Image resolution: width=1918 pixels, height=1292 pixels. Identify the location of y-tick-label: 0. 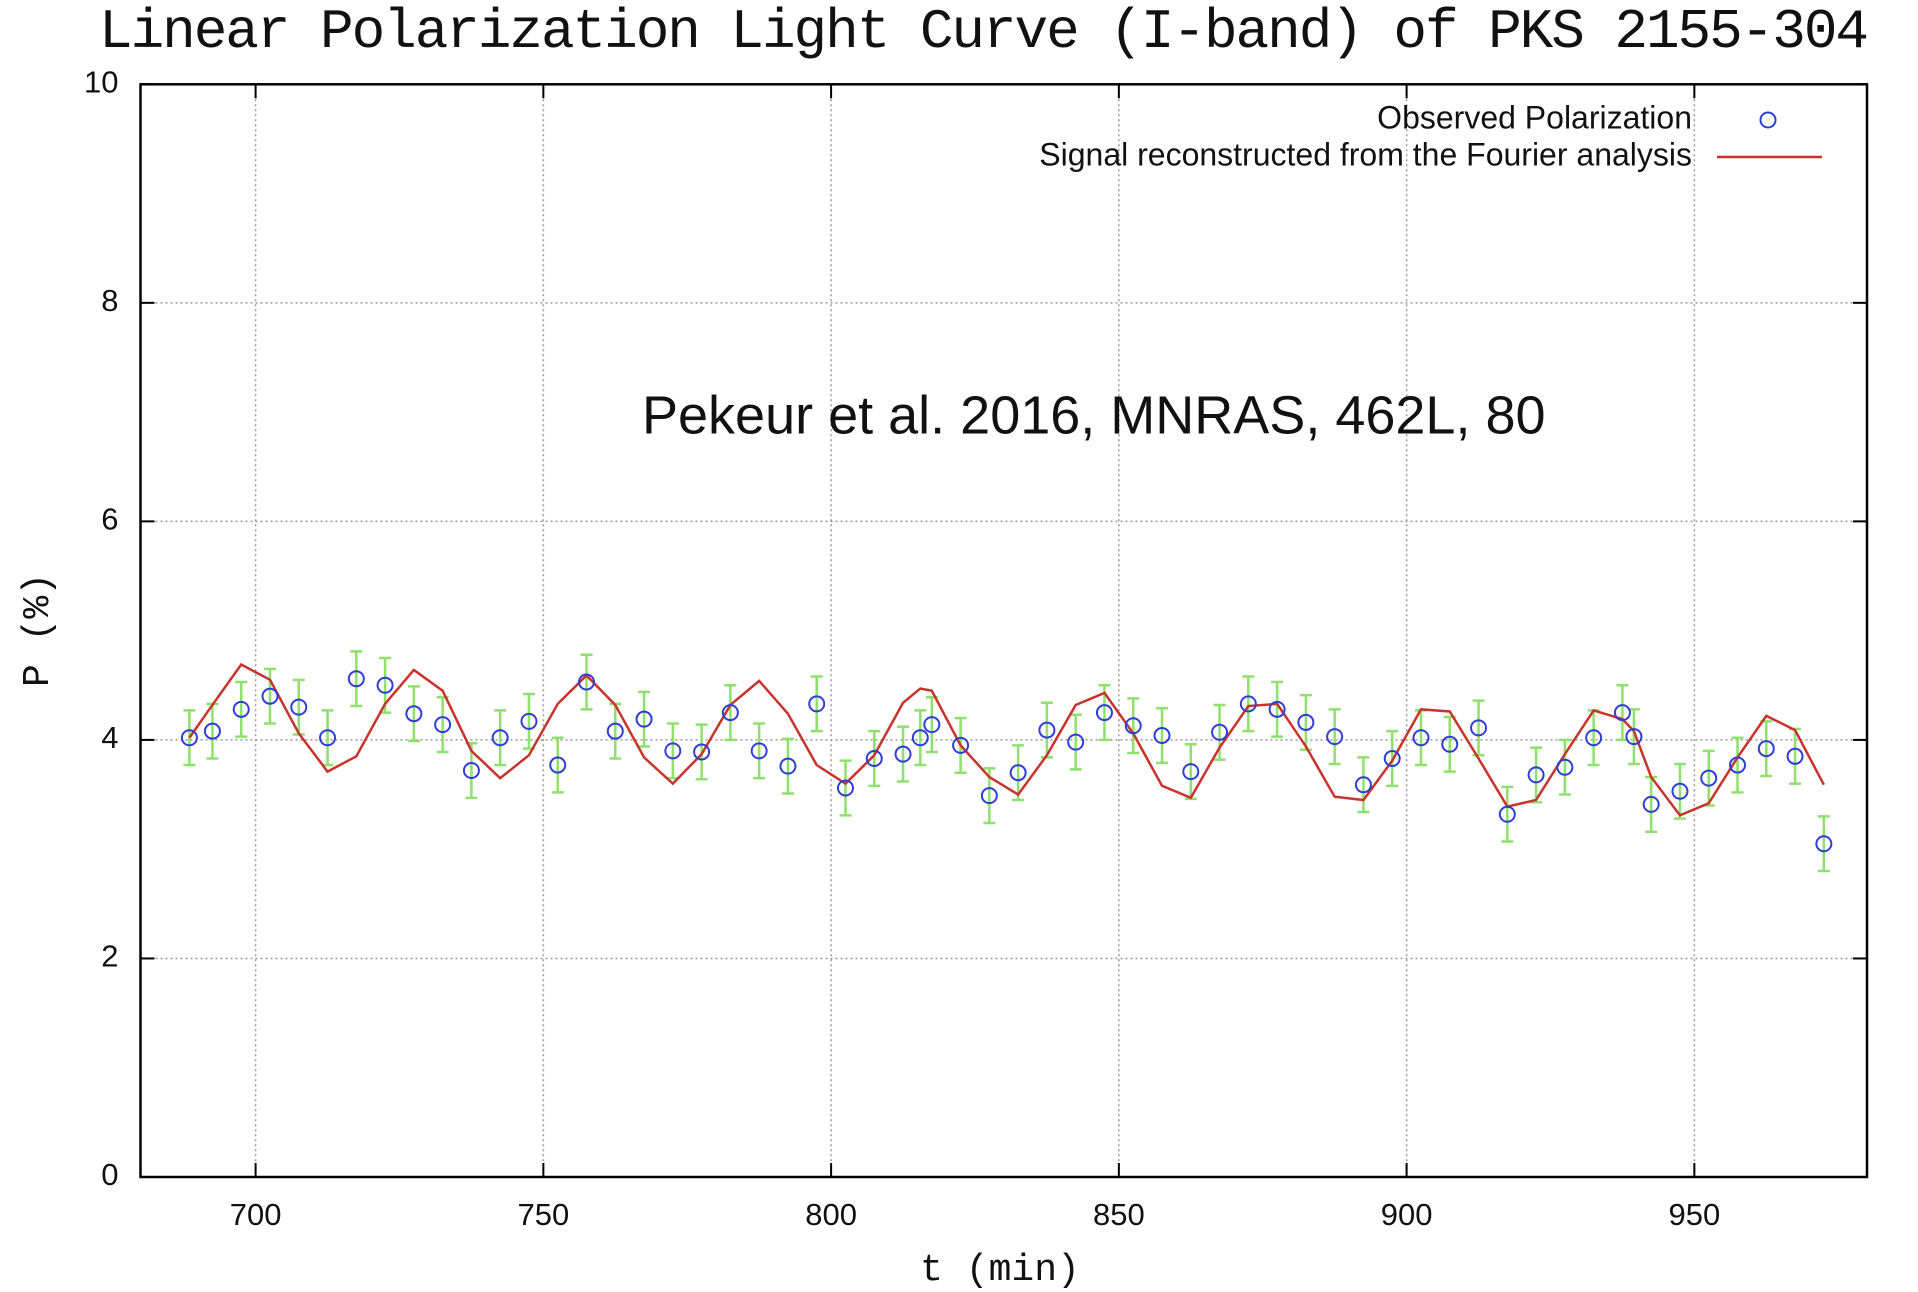
(109, 1174).